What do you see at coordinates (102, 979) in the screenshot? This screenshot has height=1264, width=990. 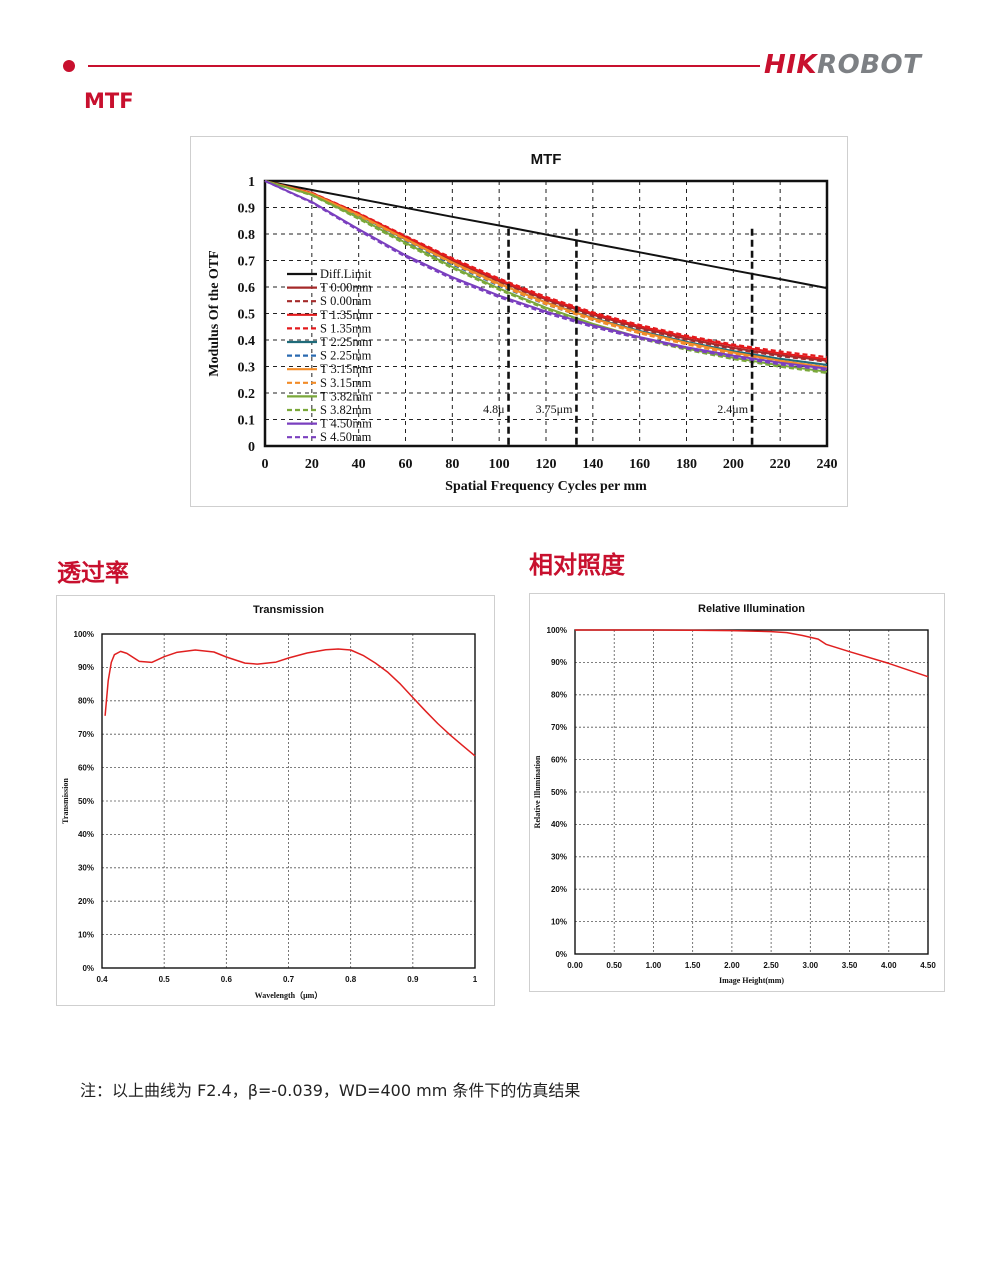 I see `x-tick-label: 0.4` at bounding box center [102, 979].